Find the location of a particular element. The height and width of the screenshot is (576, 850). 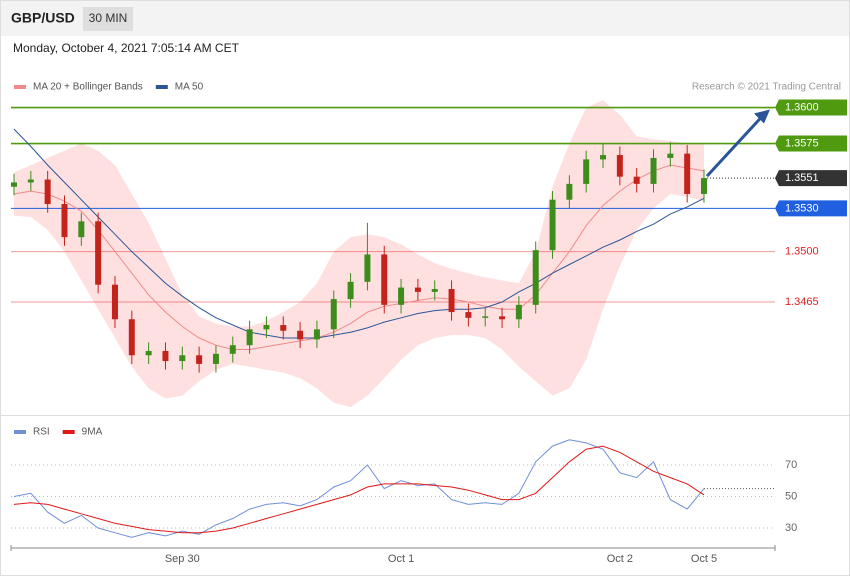

signal-line is located at coordinates (359, 489).